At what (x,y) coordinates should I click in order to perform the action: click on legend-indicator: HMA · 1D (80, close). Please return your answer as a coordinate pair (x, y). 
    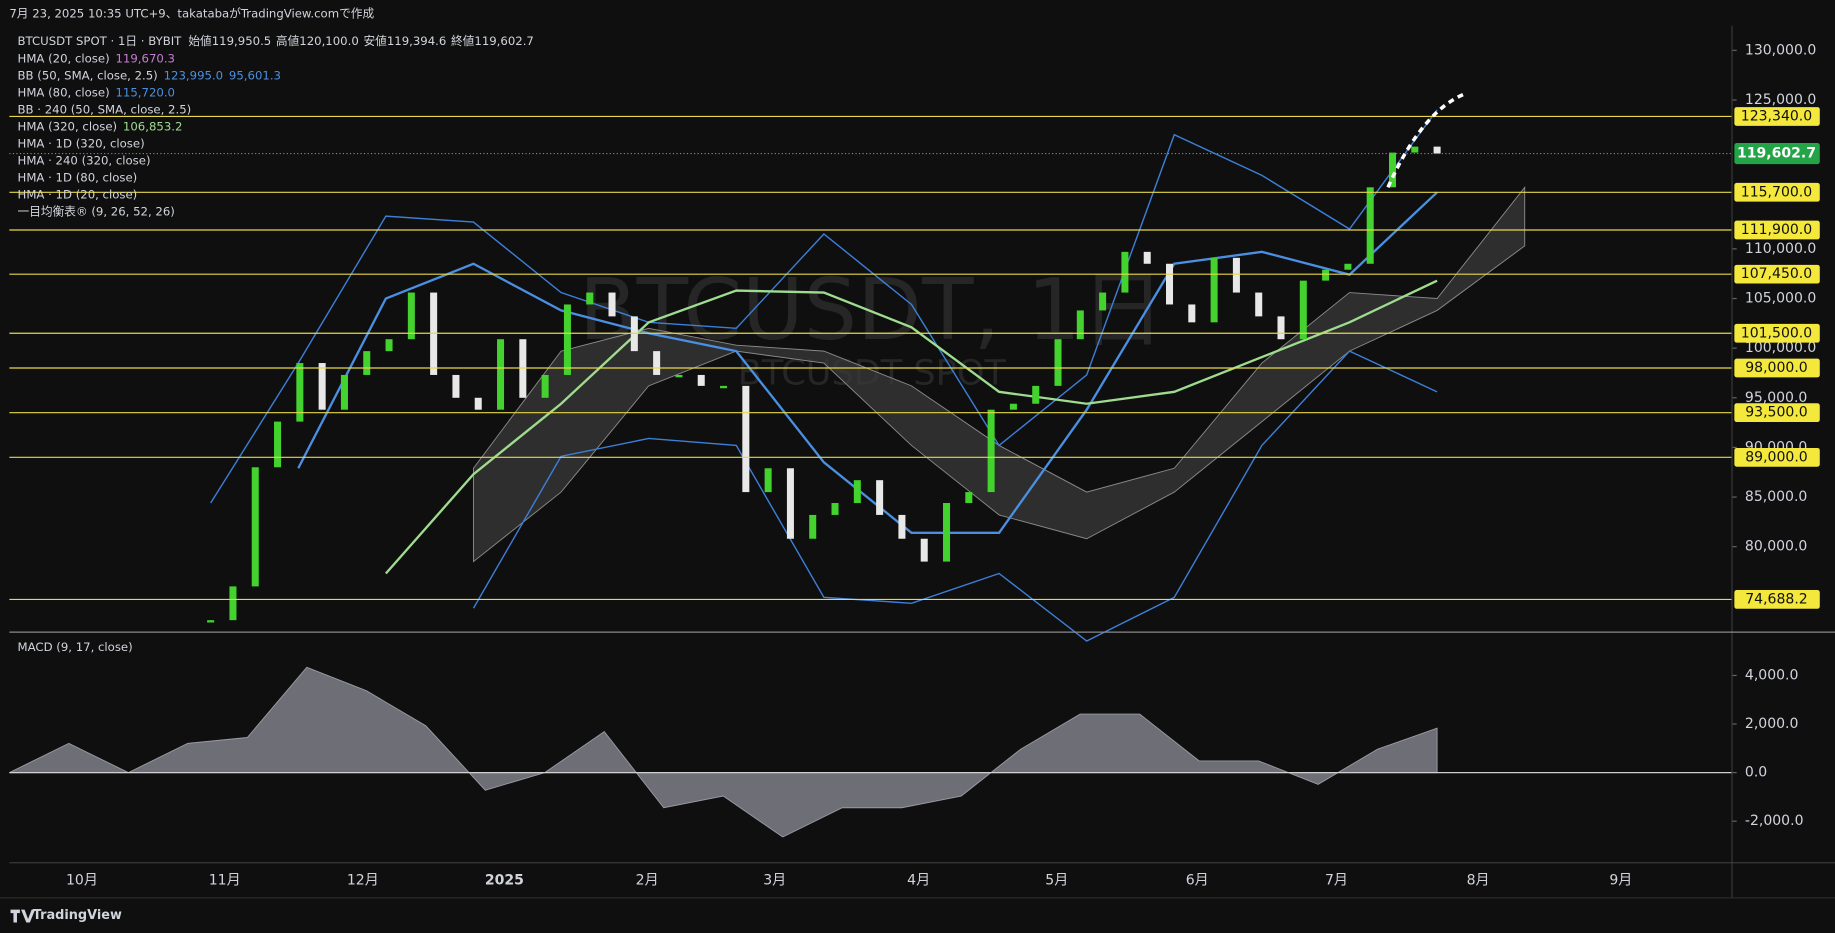
    Looking at the image, I should click on (78, 177).